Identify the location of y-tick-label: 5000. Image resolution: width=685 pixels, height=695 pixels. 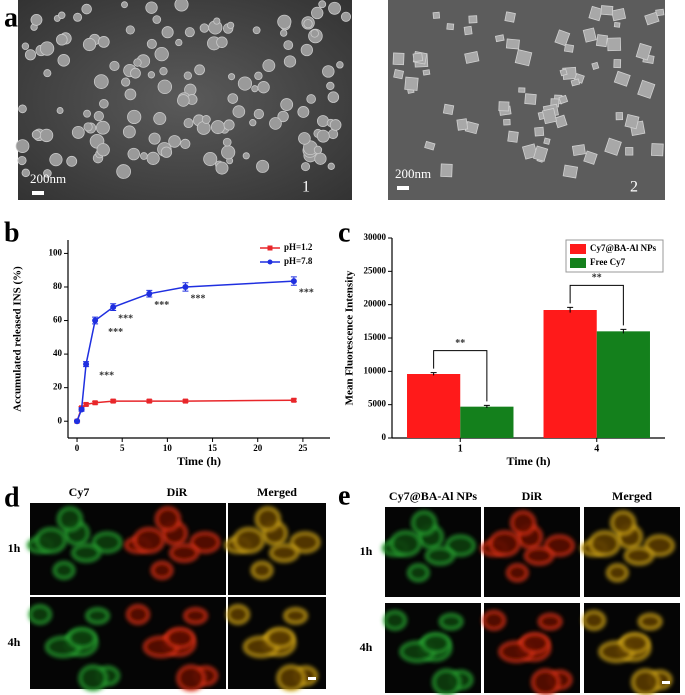
(377, 404).